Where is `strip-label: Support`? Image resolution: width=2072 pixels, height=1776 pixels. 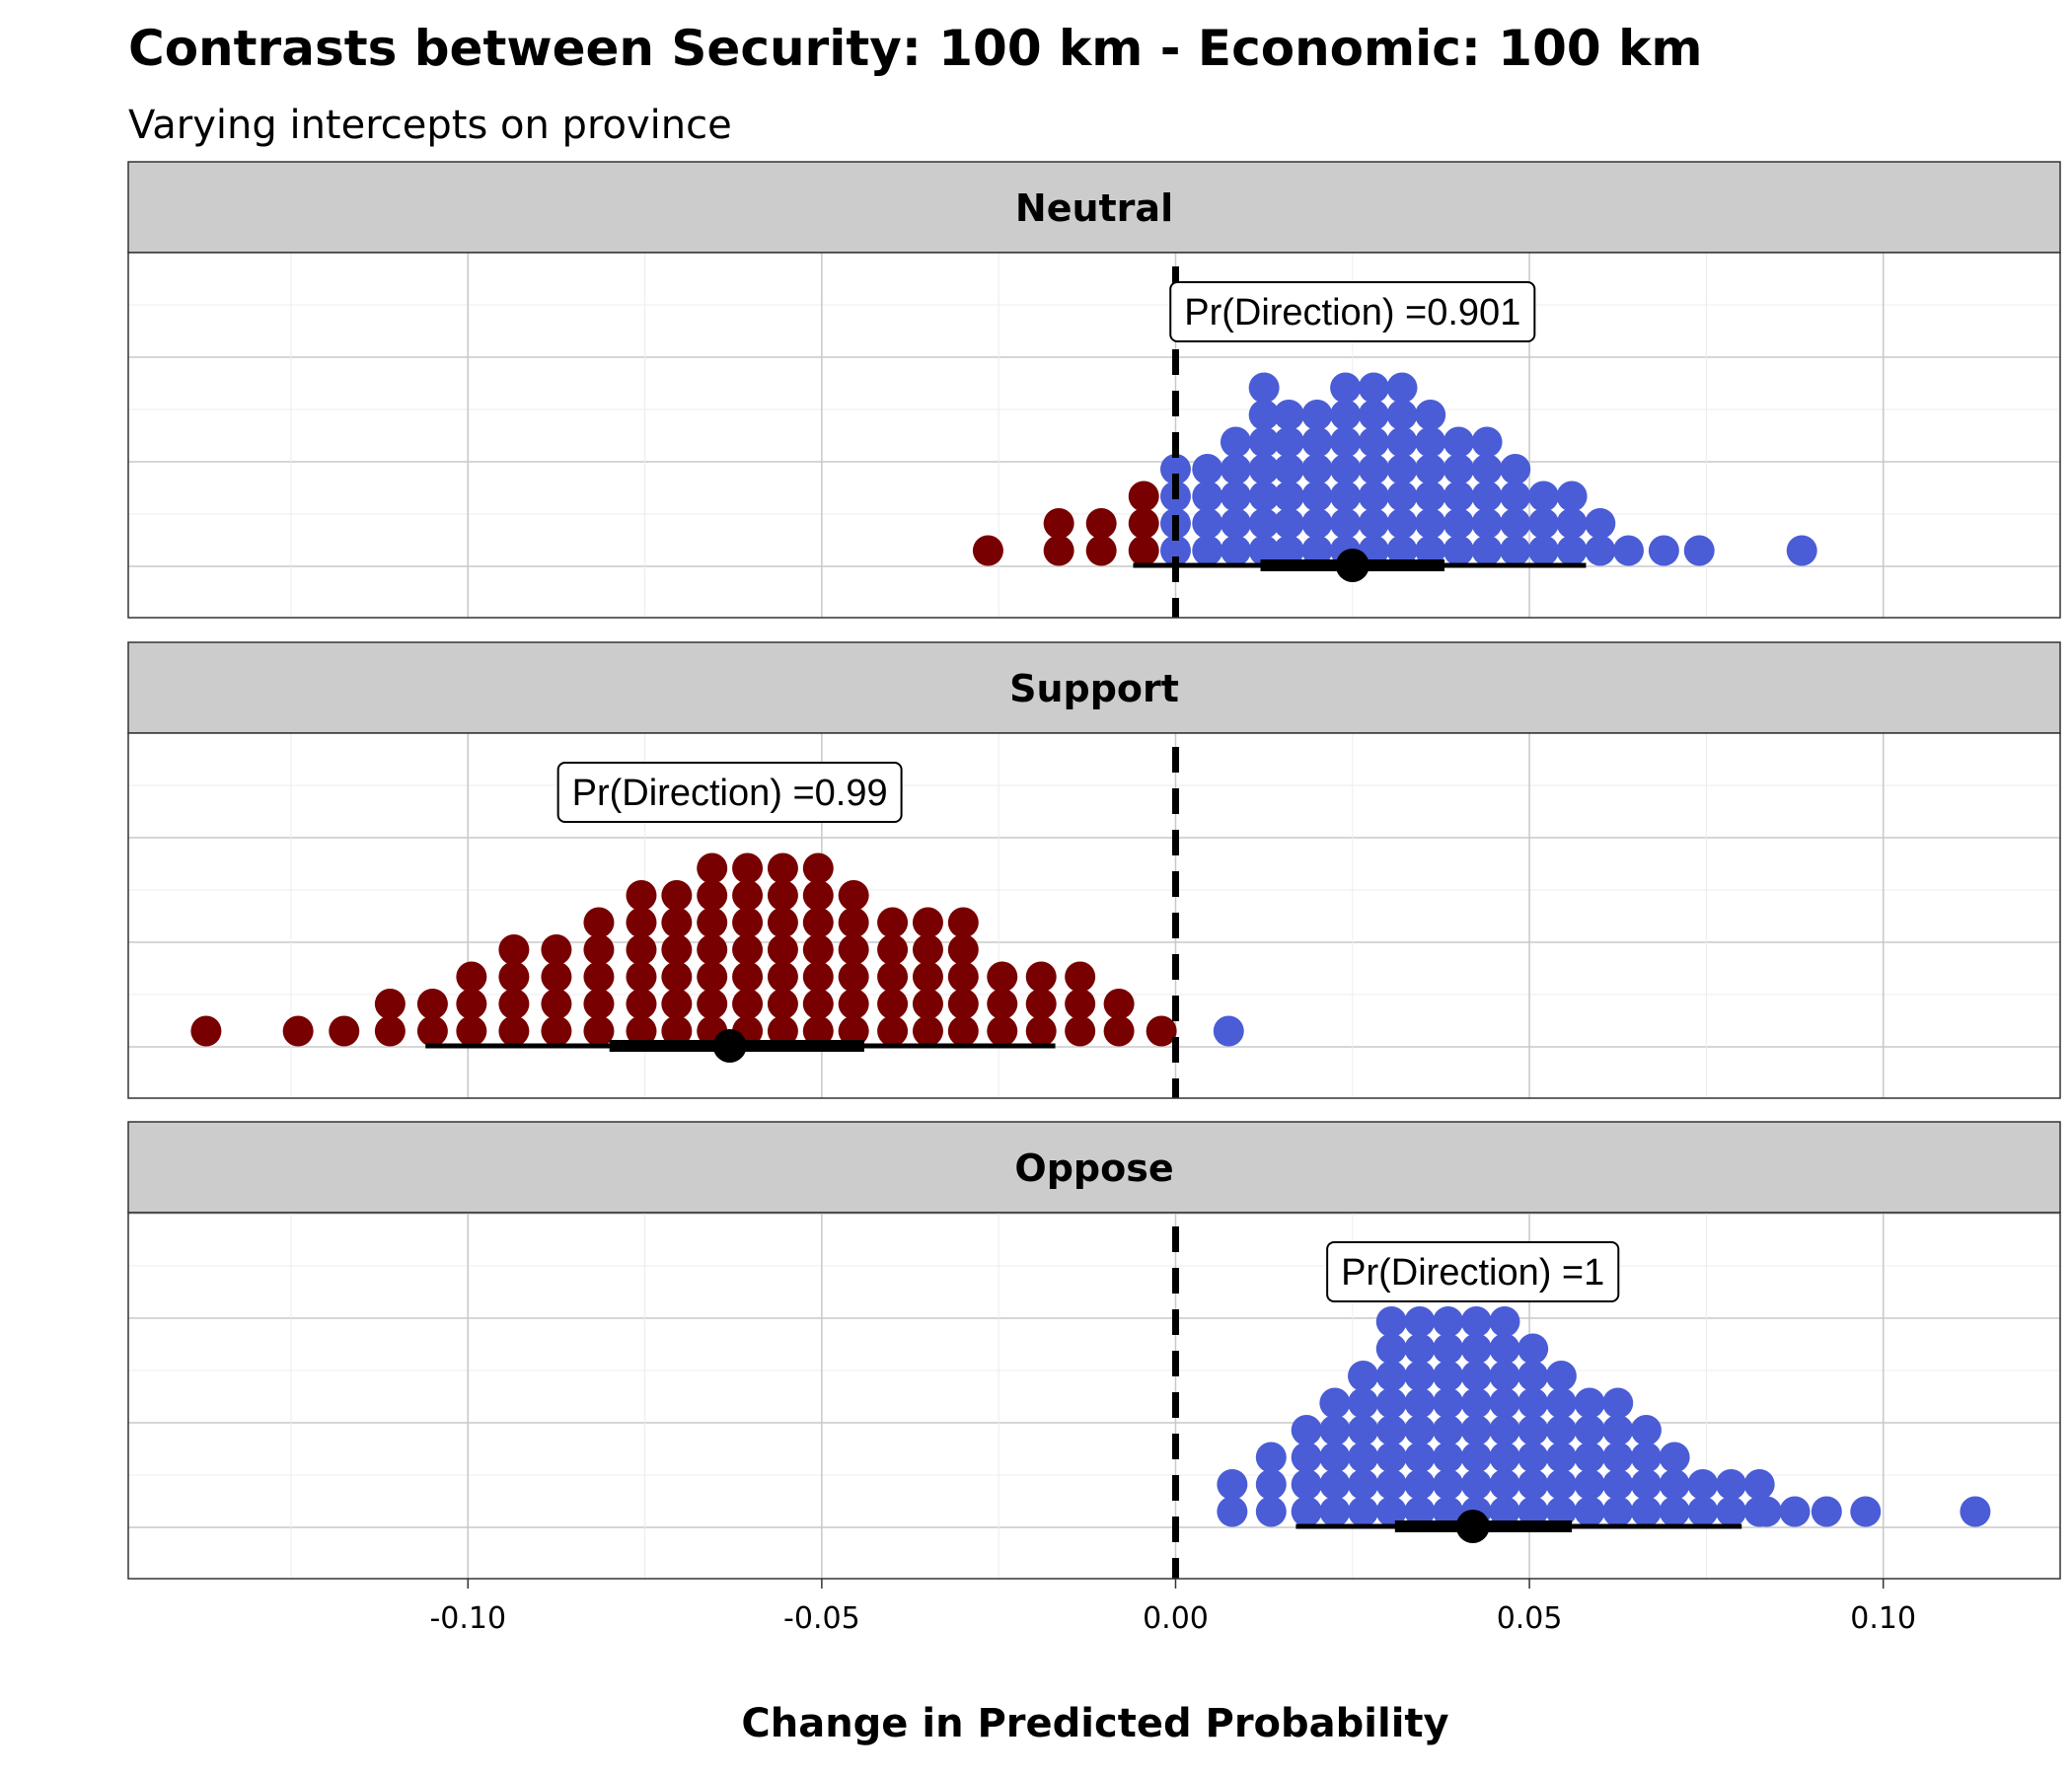 strip-label: Support is located at coordinates (1094, 688).